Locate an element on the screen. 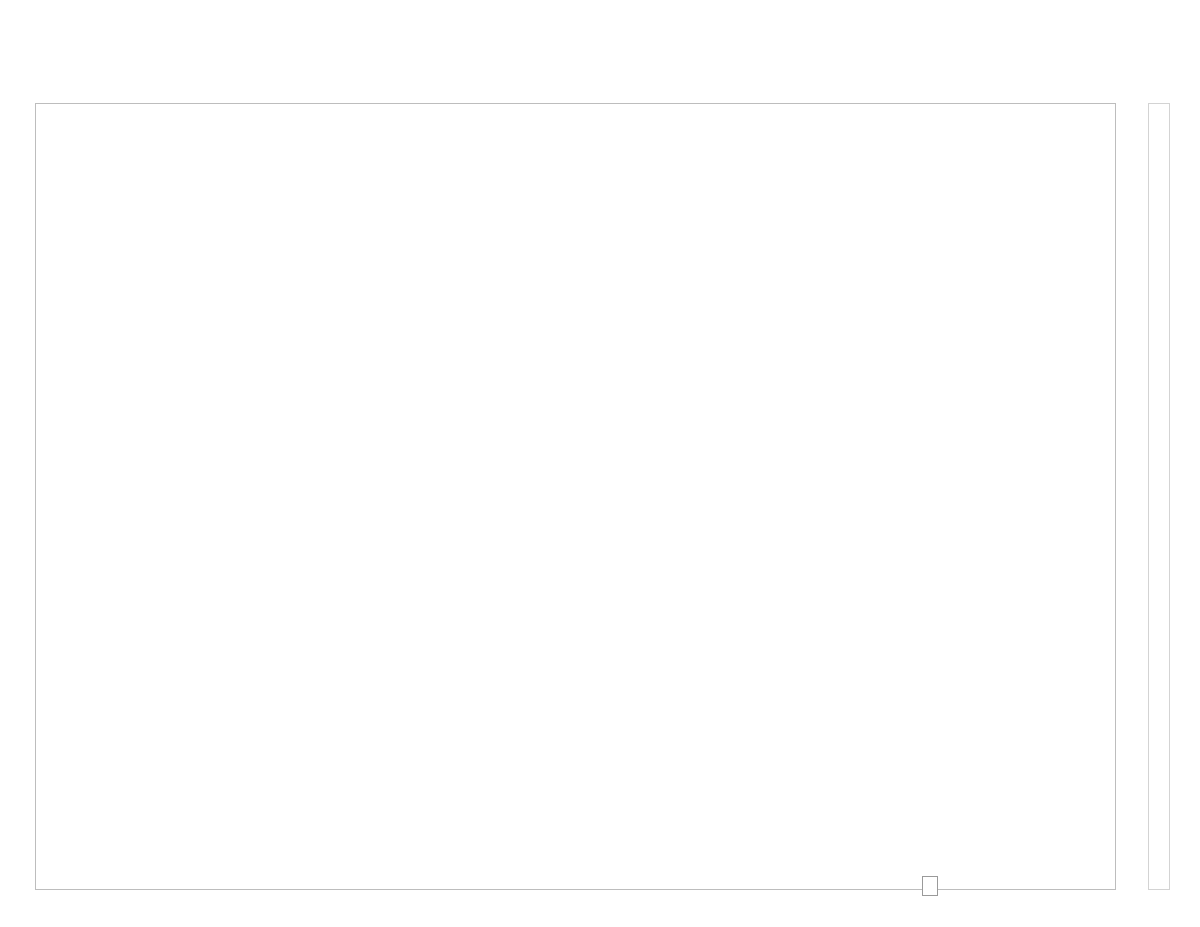 The image size is (1200, 927). colorbar is located at coordinates (1159, 496).